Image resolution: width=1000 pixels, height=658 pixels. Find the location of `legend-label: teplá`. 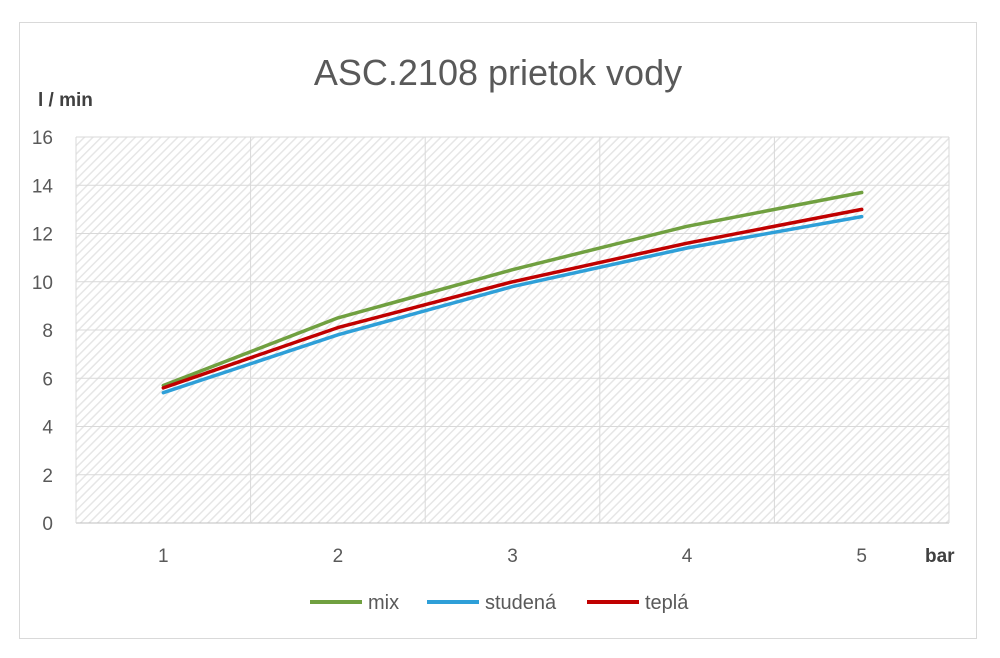

legend-label: teplá is located at coordinates (667, 603).